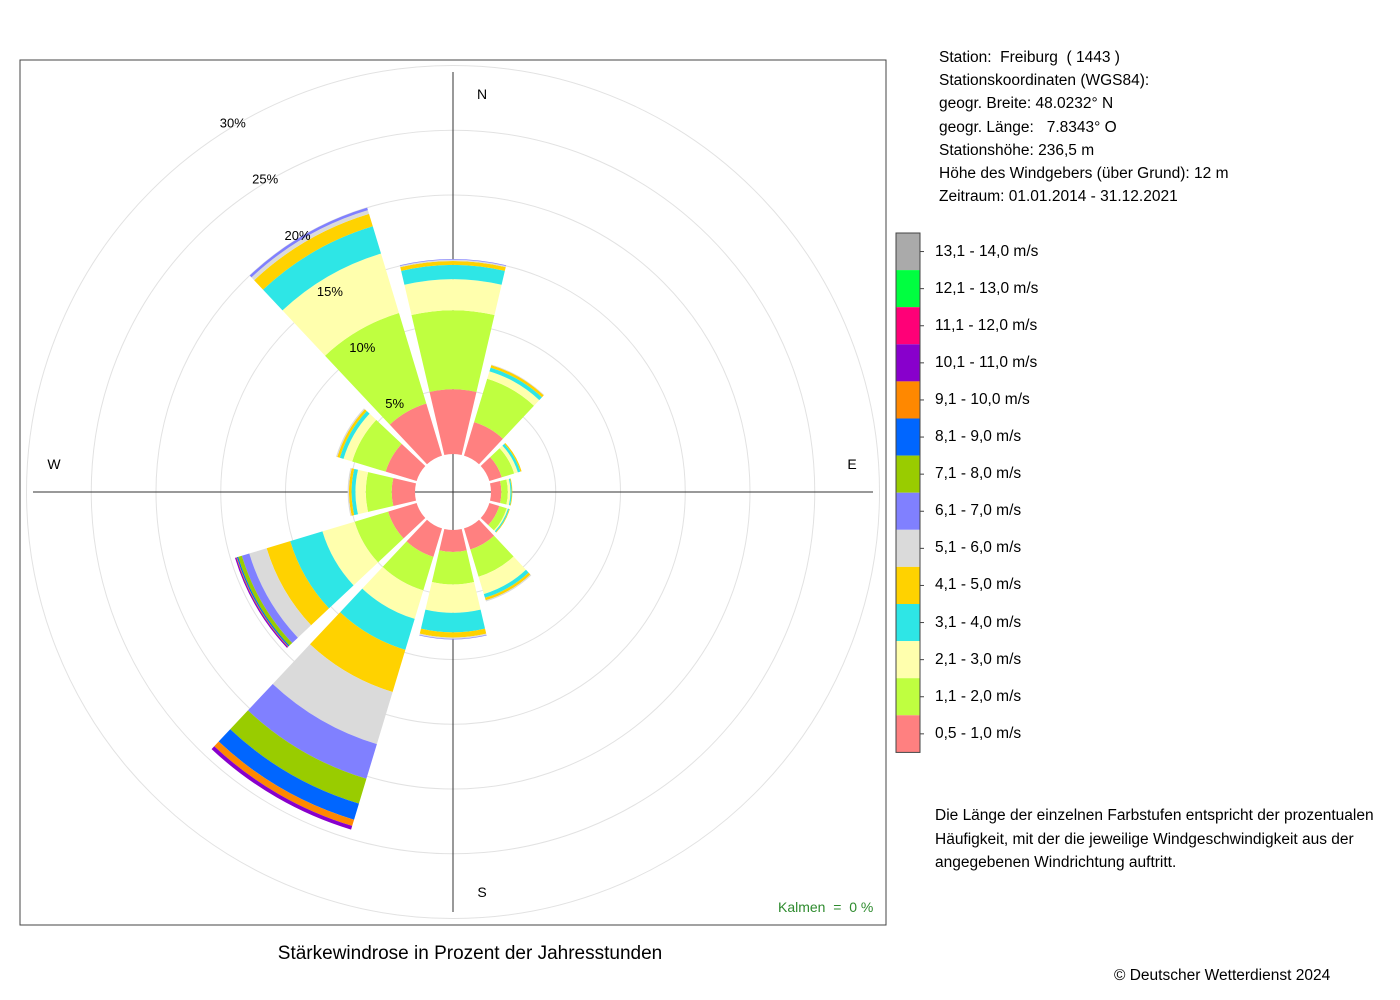  What do you see at coordinates (233, 123) in the screenshot?
I see `radial-tick-label: 30%` at bounding box center [233, 123].